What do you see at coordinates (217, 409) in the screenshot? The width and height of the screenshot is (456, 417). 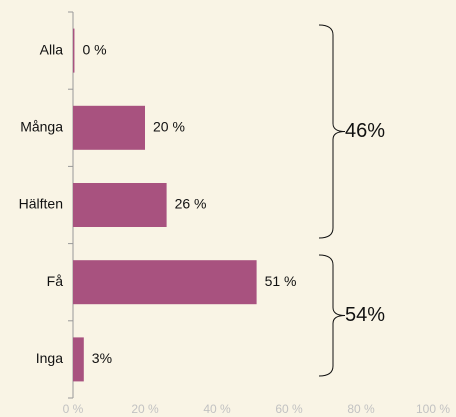 I see `x-tick-label: 40 %` at bounding box center [217, 409].